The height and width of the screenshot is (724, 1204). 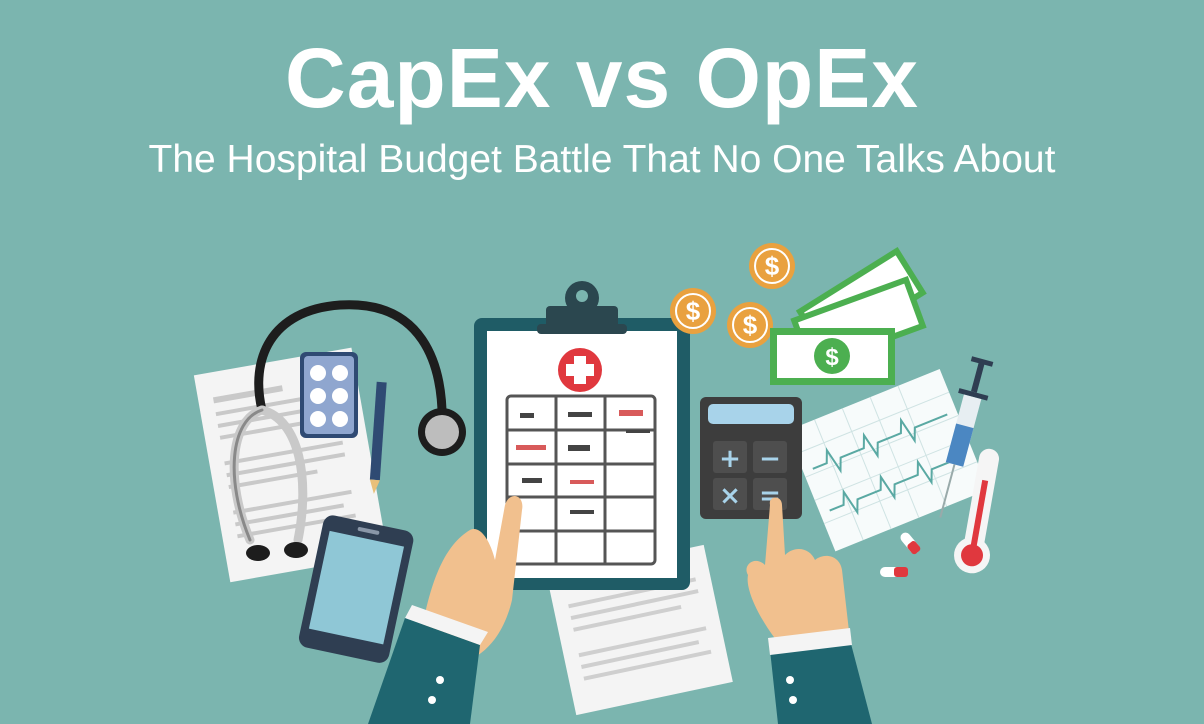 What do you see at coordinates (900, 554) in the screenshot?
I see `capsule-pills-icon` at bounding box center [900, 554].